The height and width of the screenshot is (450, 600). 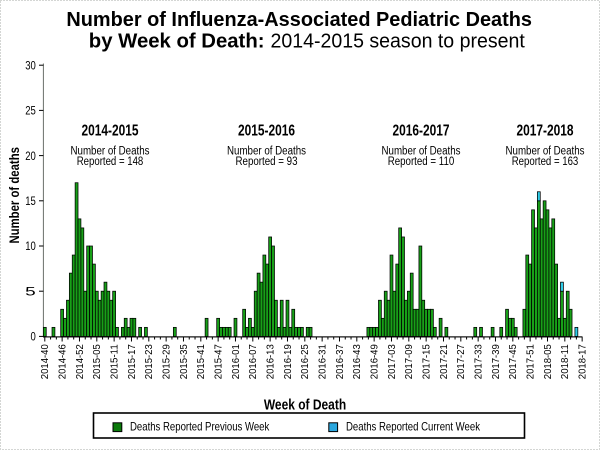 I want to click on svg-text: 25, so click(x=30, y=111).